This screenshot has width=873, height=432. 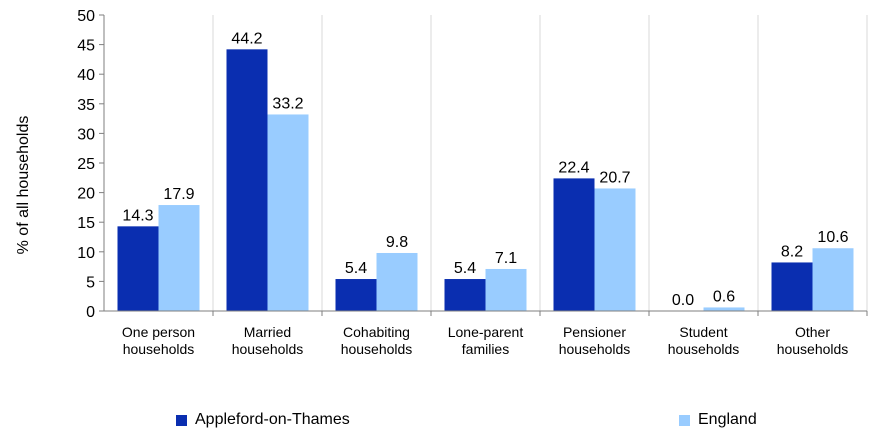 What do you see at coordinates (683, 300) in the screenshot?
I see `data-label: 0.0` at bounding box center [683, 300].